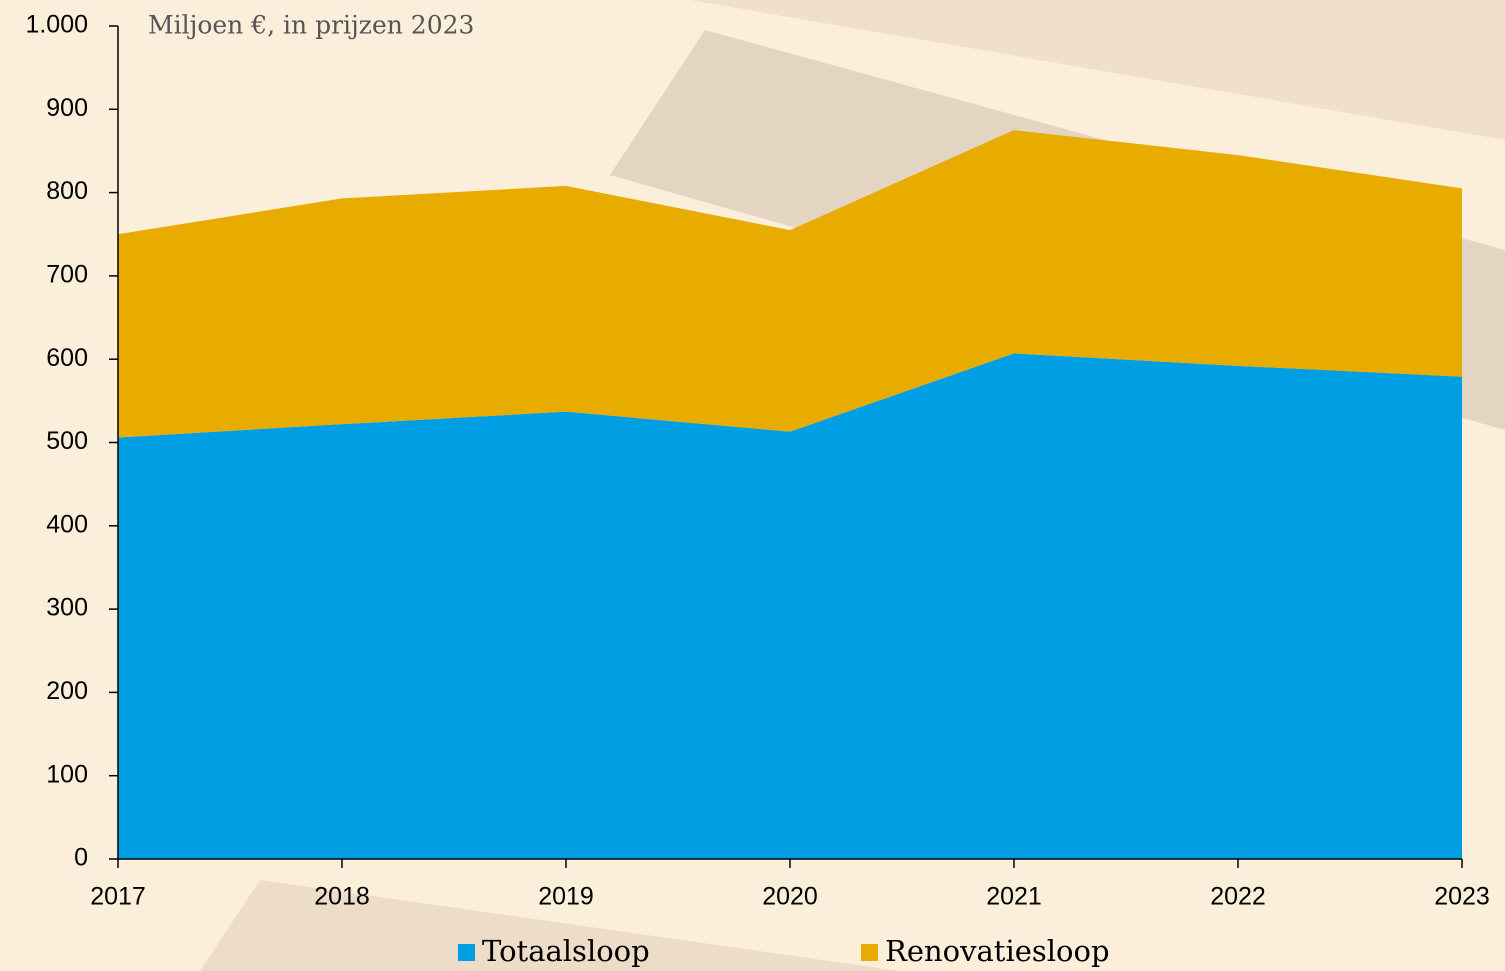 Image resolution: width=1505 pixels, height=971 pixels. What do you see at coordinates (67, 358) in the screenshot?
I see `y-tick-label: 600` at bounding box center [67, 358].